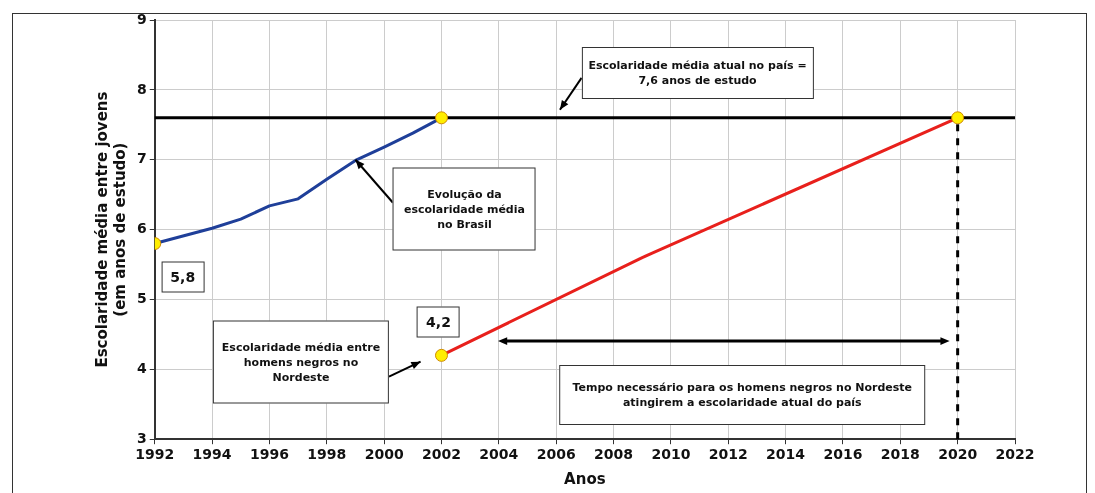  Describe the element at coordinates (786, 454) in the screenshot. I see `x-tick-label: 2014` at that location.